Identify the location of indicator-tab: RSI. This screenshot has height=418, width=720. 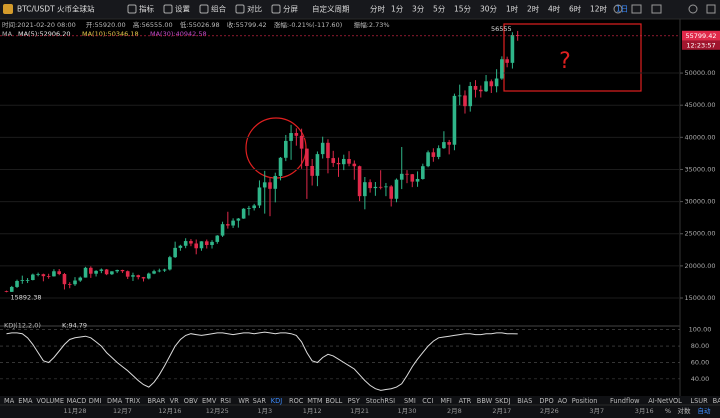
(225, 401).